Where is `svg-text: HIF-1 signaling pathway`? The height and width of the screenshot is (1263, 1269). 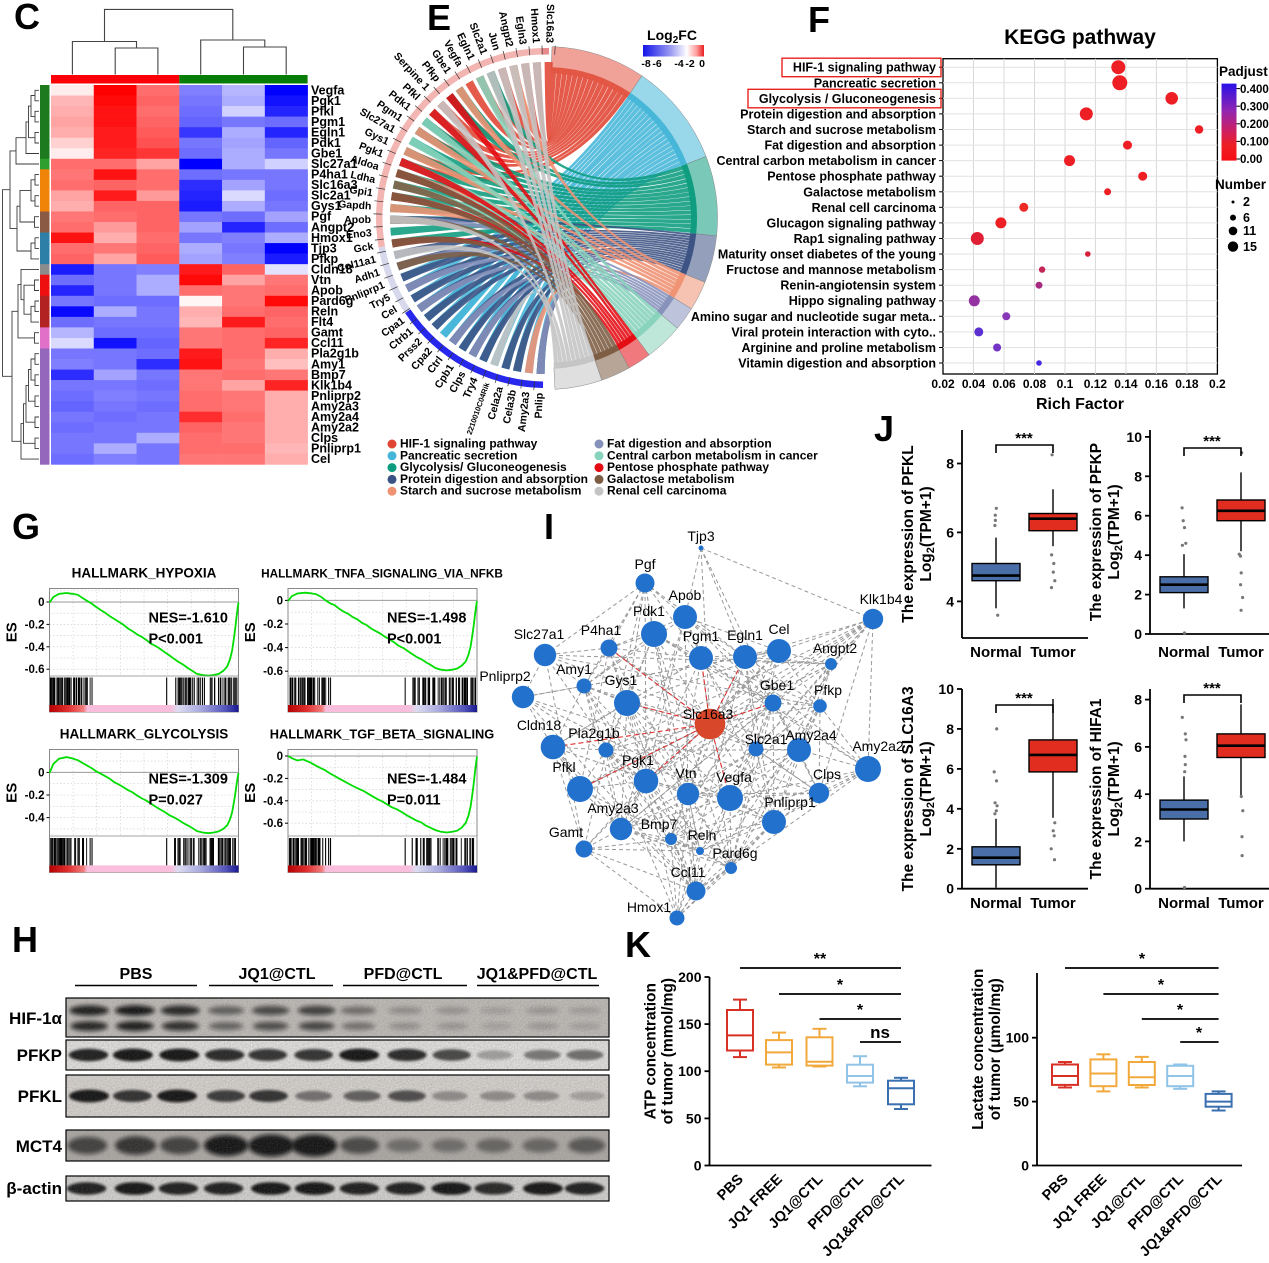 svg-text: HIF-1 signaling pathway is located at coordinates (469, 444).